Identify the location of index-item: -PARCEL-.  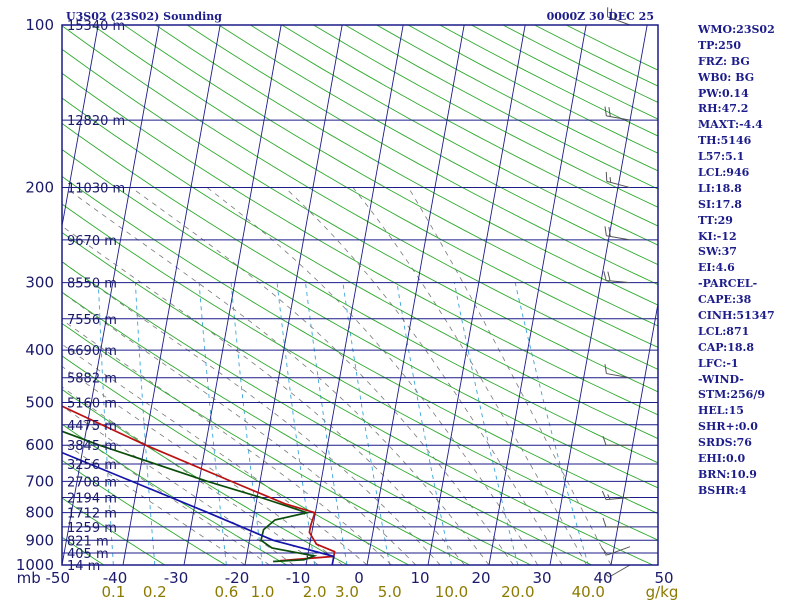
(728, 284).